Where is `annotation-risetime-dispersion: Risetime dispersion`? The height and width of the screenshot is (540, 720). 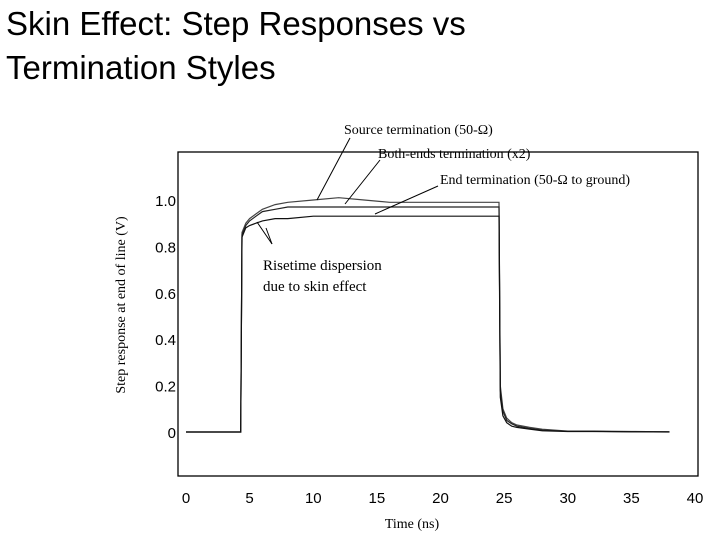
annotation-risetime-dispersion: Risetime dispersion is located at coordinates (322, 266).